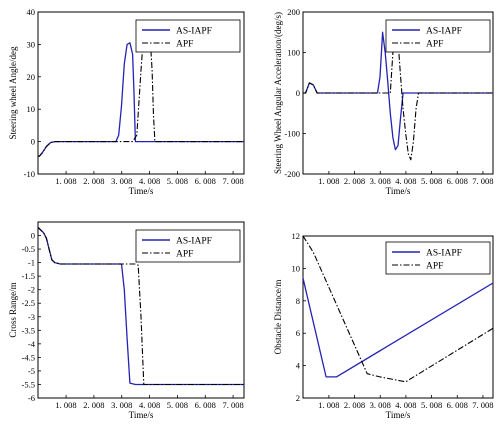 Image resolution: width=500 pixels, height=425 pixels. I want to click on y-tick-label: 8, so click(298, 301).